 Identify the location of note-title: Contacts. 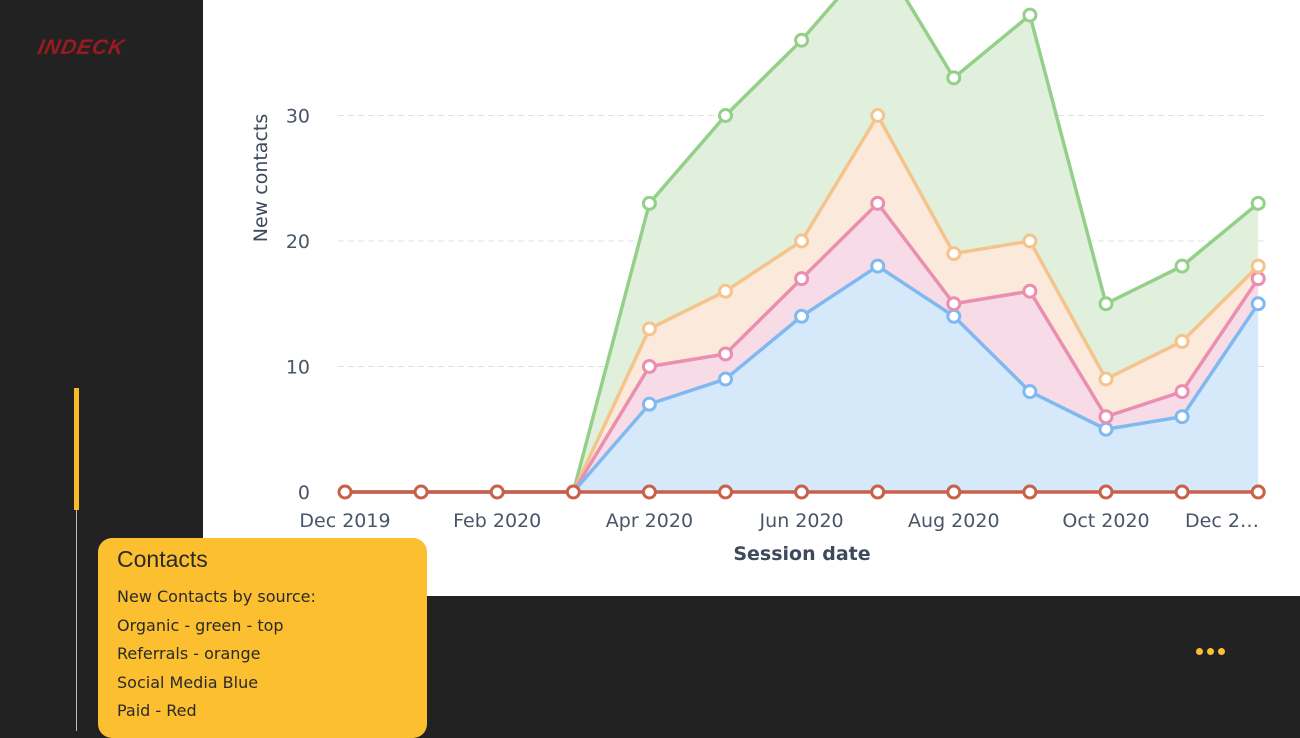
(162, 559).